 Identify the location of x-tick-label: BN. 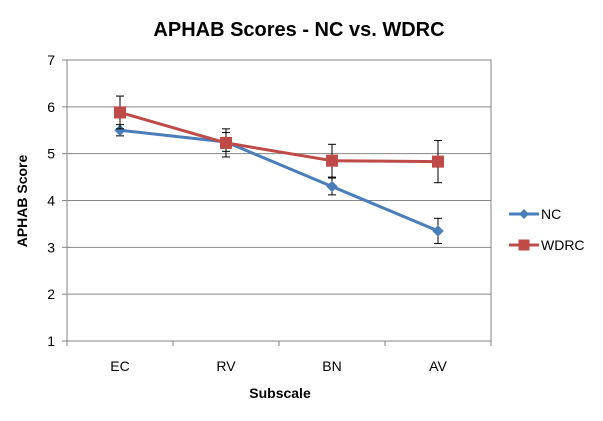
(331, 366).